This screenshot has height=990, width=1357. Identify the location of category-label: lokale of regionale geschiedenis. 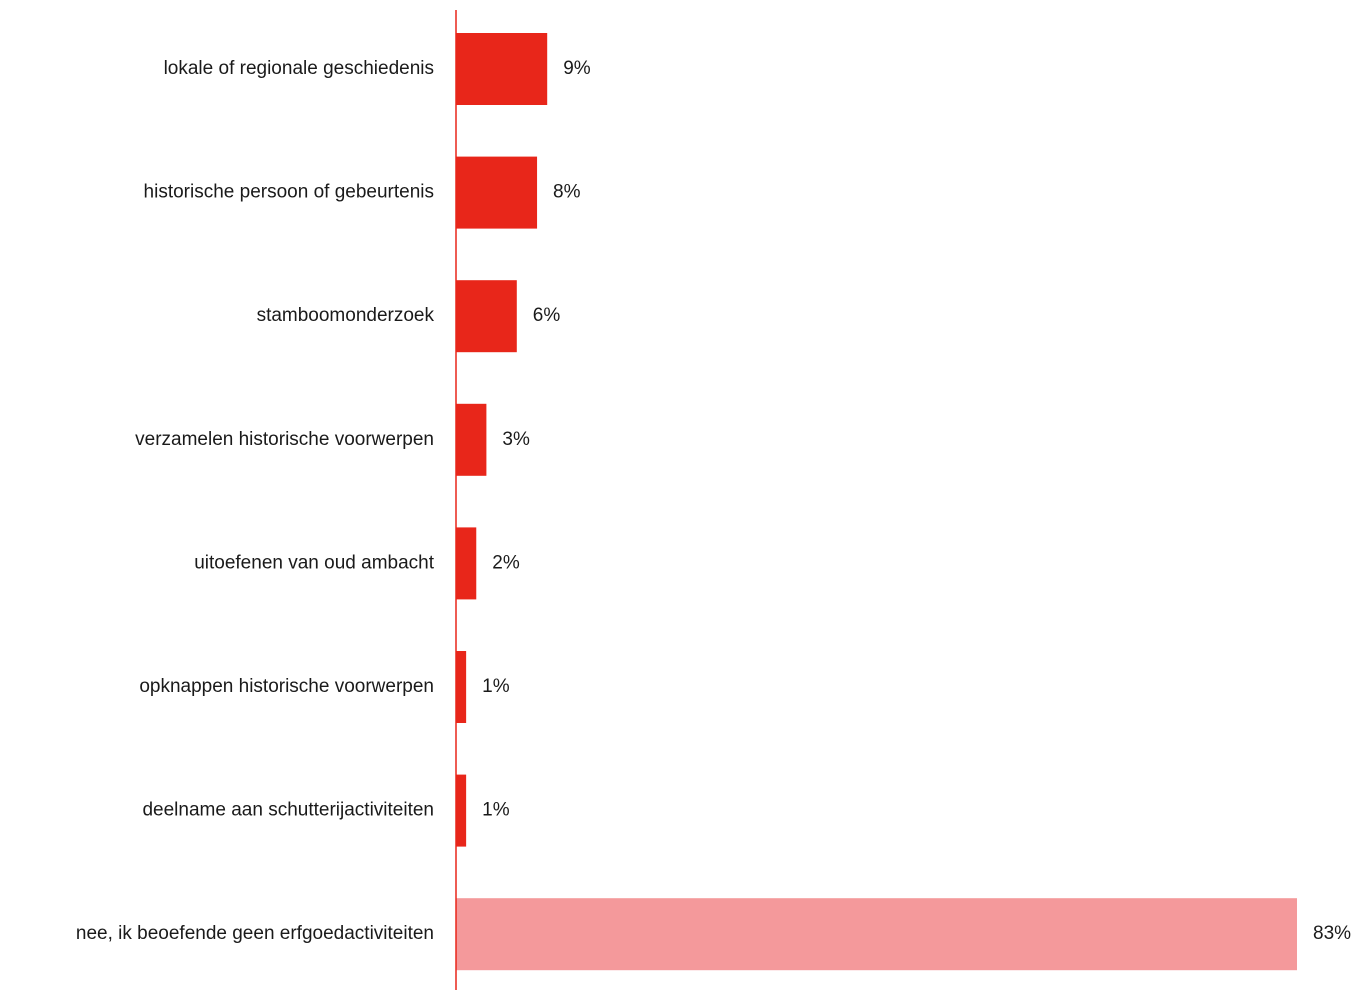
(299, 68).